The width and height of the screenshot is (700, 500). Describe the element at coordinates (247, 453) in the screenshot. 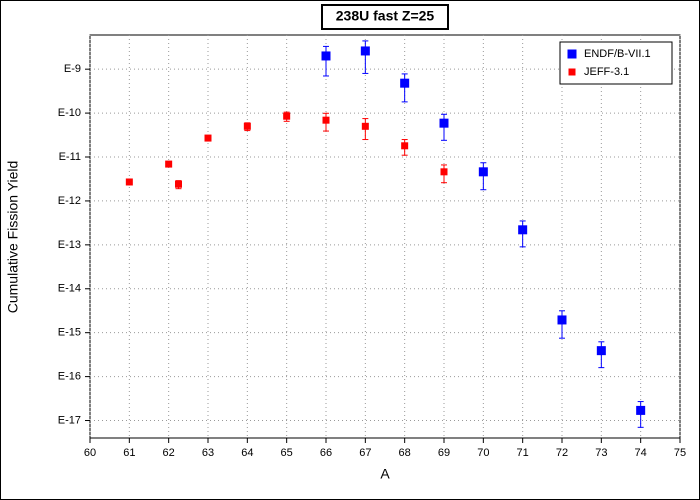

I see `x-tick-label: 64` at that location.